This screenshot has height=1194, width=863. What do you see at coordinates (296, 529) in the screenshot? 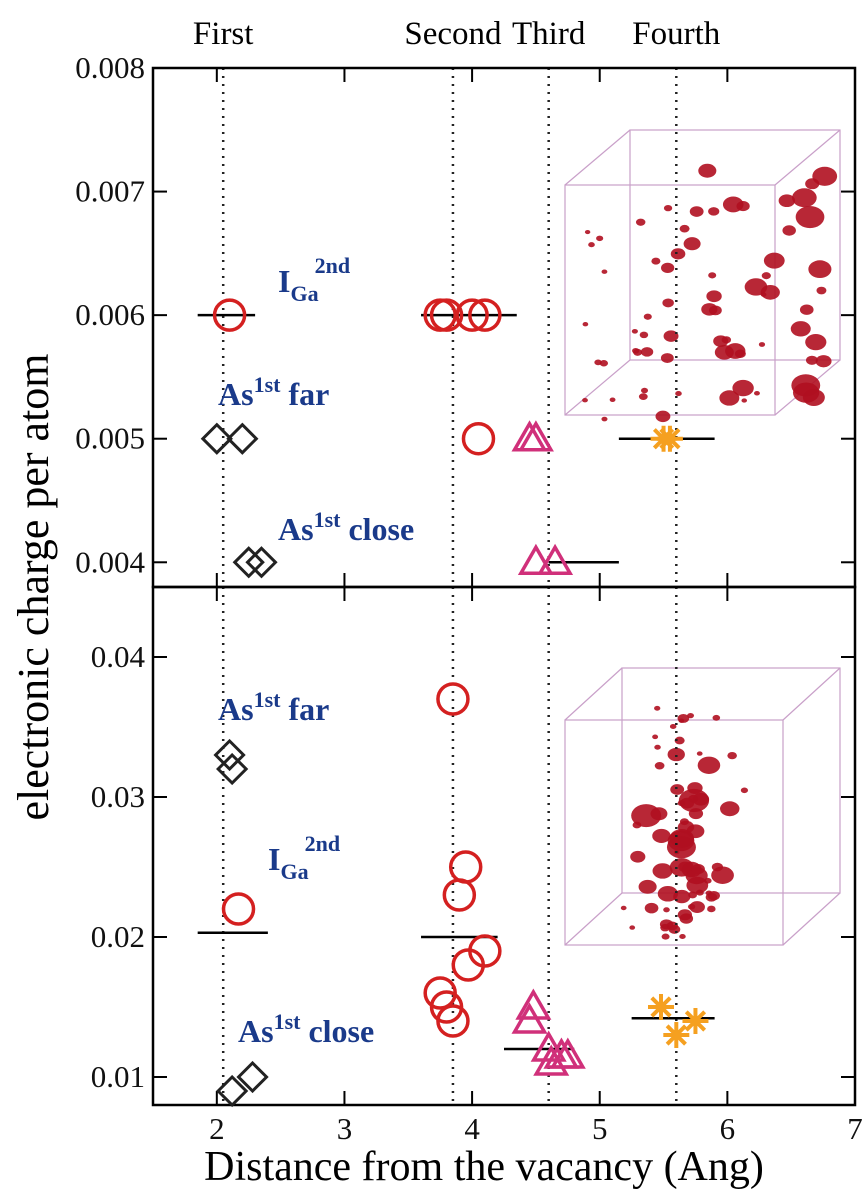
I see `annotation-base: As` at bounding box center [296, 529].